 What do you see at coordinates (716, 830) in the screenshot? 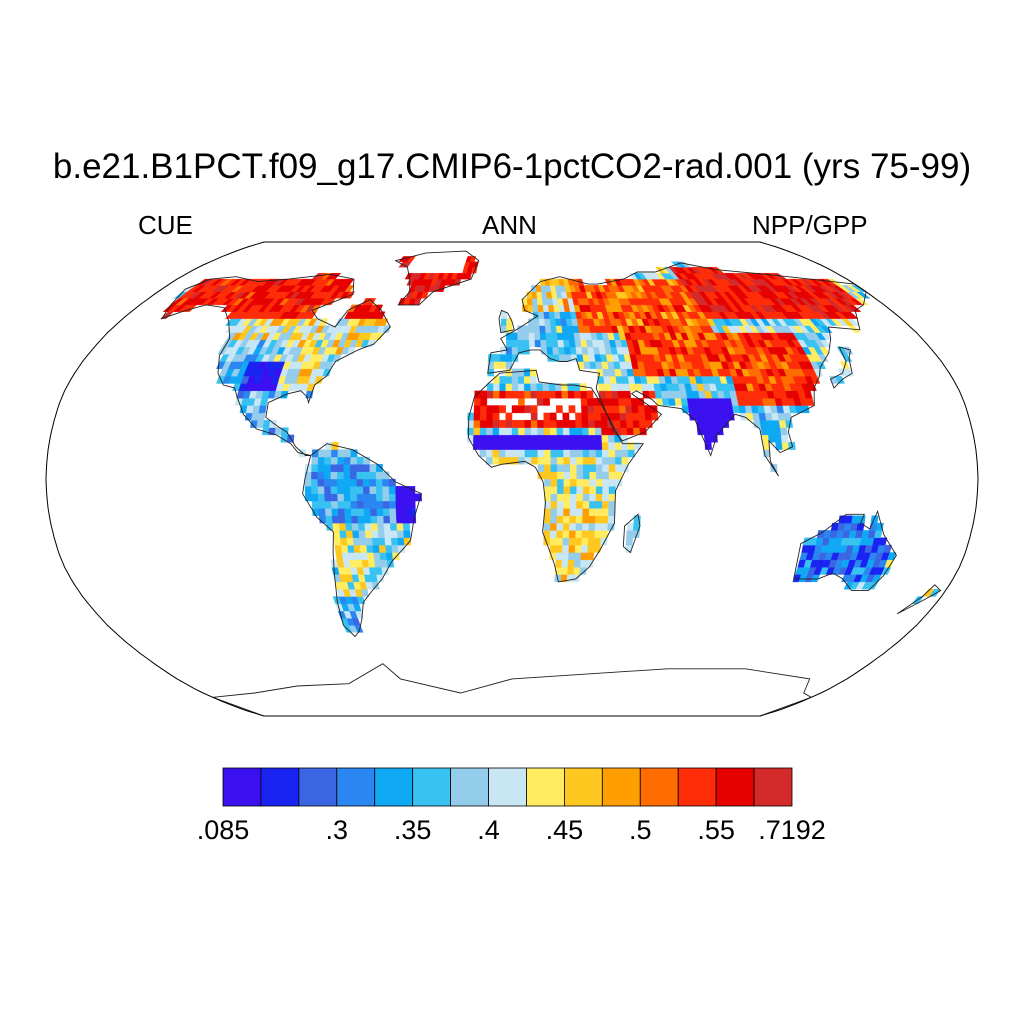
I see `colorbar-label: .55` at bounding box center [716, 830].